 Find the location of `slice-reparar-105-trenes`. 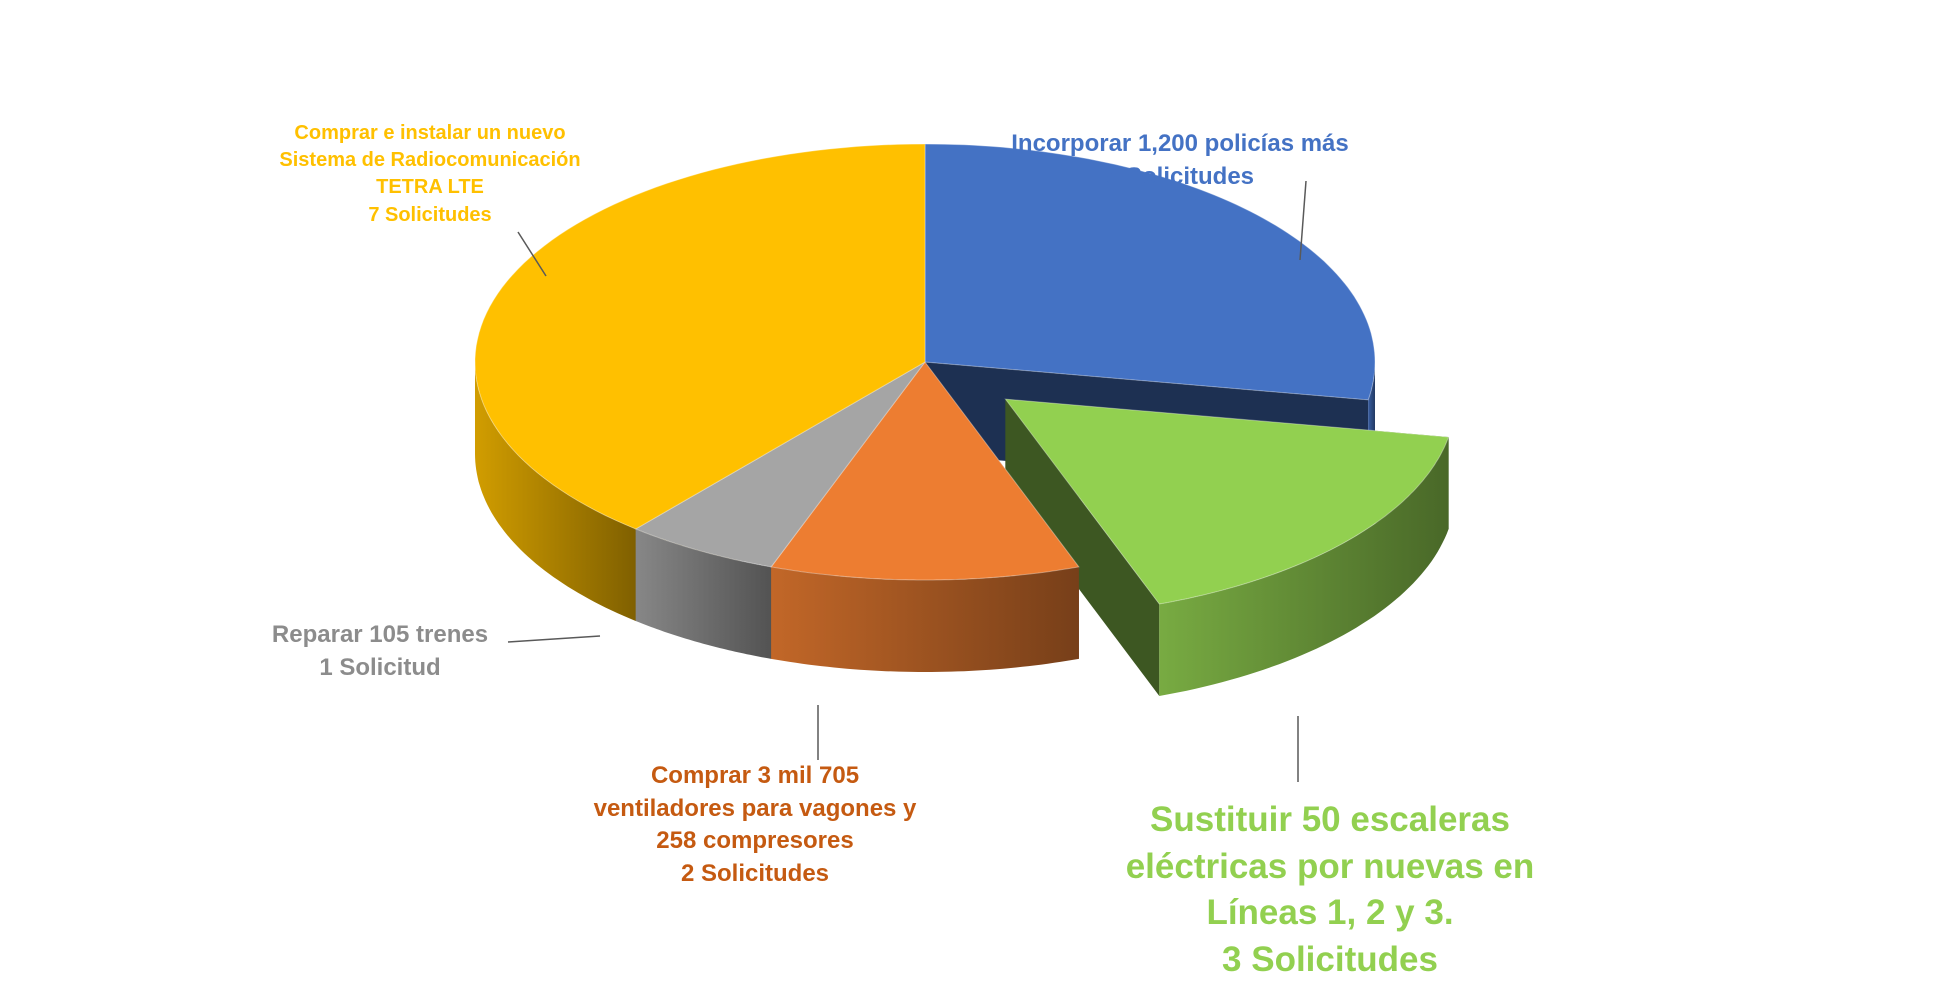

slice-reparar-105-trenes is located at coordinates (780, 464).